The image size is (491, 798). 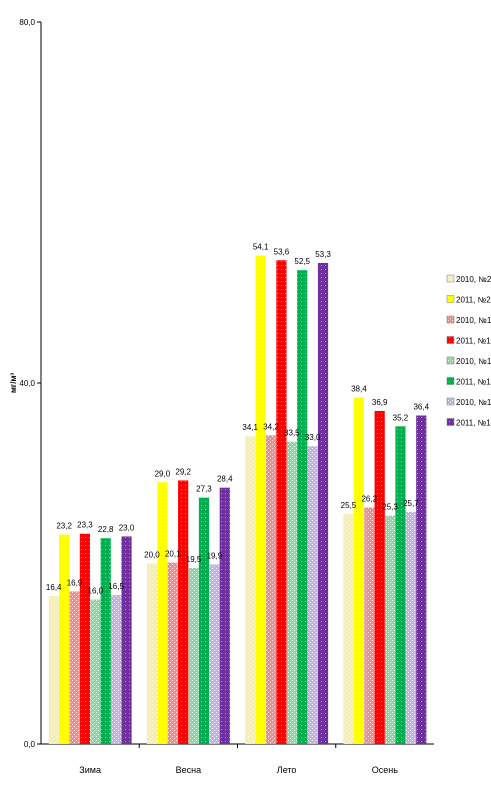 What do you see at coordinates (64, 526) in the screenshot?
I see `data-label: 23,2` at bounding box center [64, 526].